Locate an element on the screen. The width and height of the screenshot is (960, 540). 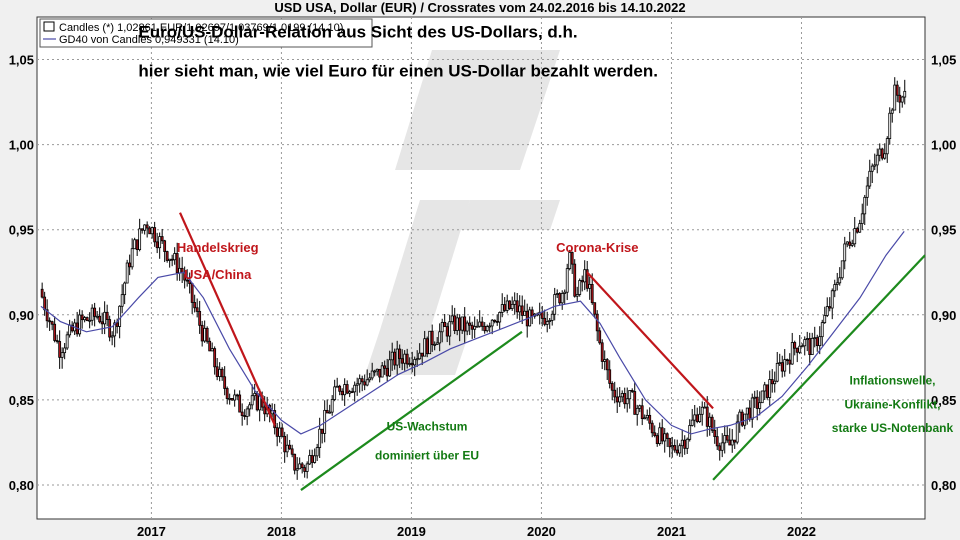
y-tick-label-left: 0,85 is located at coordinates (21, 400).